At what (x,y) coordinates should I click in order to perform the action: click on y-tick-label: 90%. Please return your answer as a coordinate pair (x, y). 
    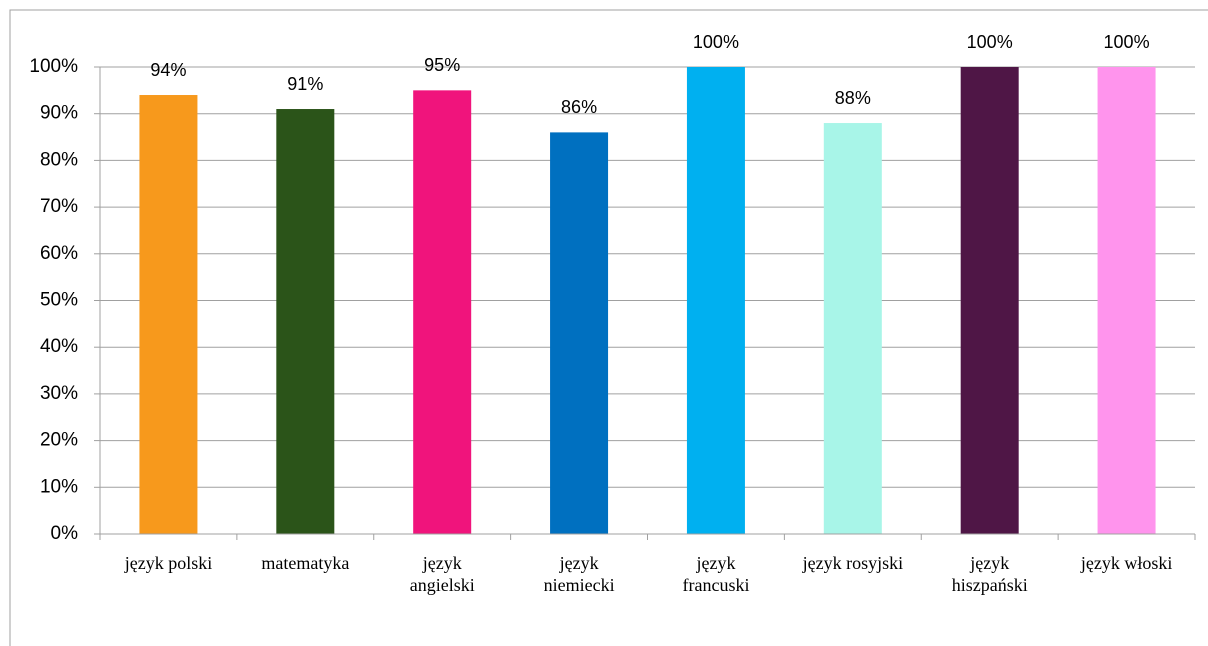
    Looking at the image, I should click on (59, 113).